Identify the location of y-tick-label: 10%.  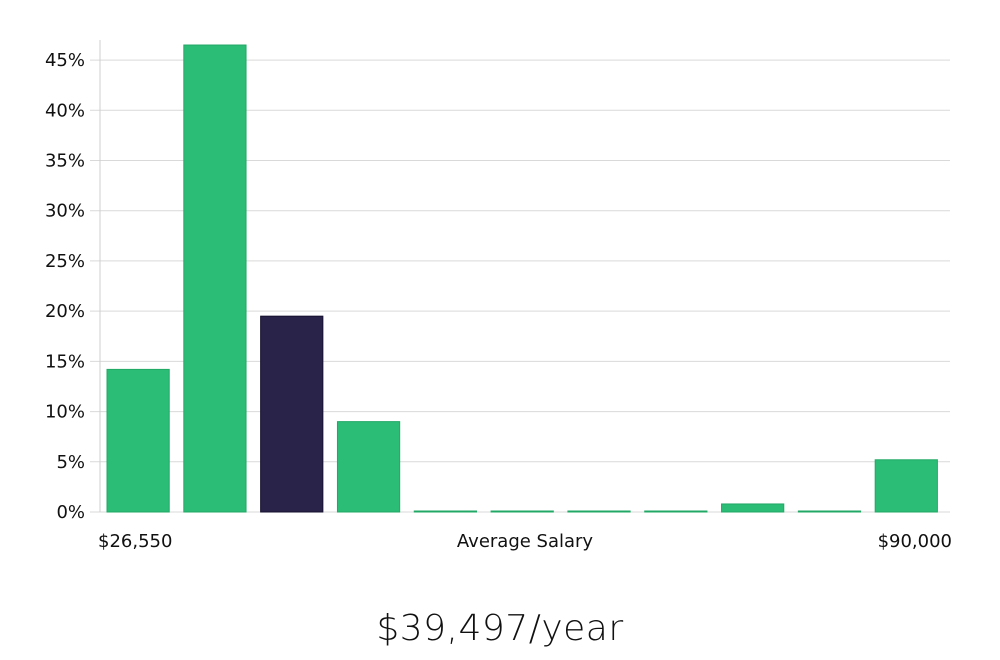
(65, 412).